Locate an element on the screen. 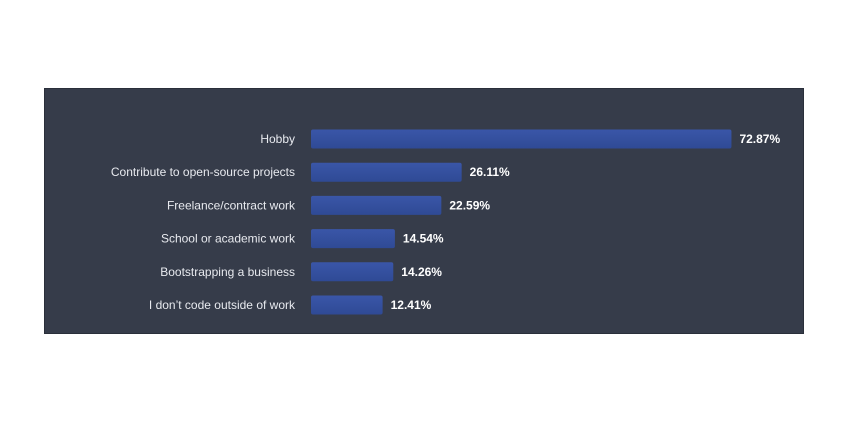 The image size is (850, 425). category-label: Contribute to open-source projects is located at coordinates (203, 172).